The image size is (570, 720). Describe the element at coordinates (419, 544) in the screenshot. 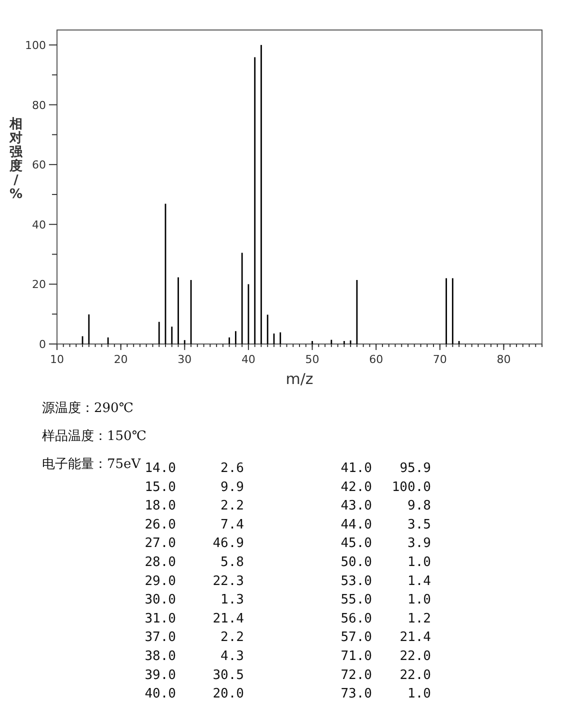

I see `text: 3.9` at that location.